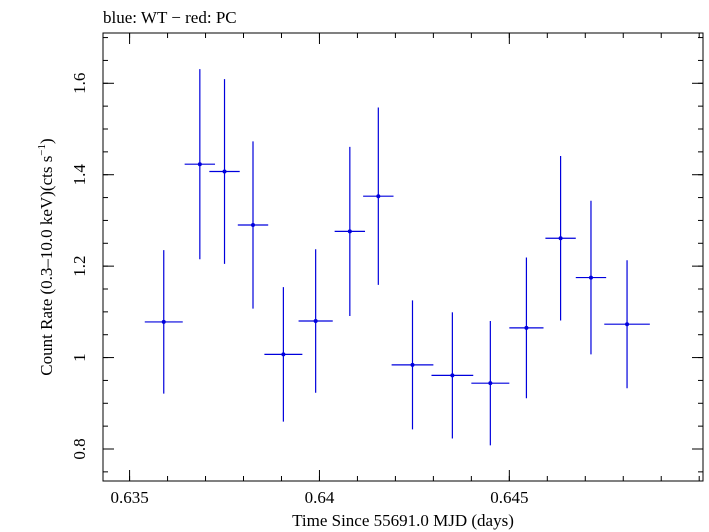  Describe the element at coordinates (129, 497) in the screenshot. I see `x-tick-label: 0.635` at that location.